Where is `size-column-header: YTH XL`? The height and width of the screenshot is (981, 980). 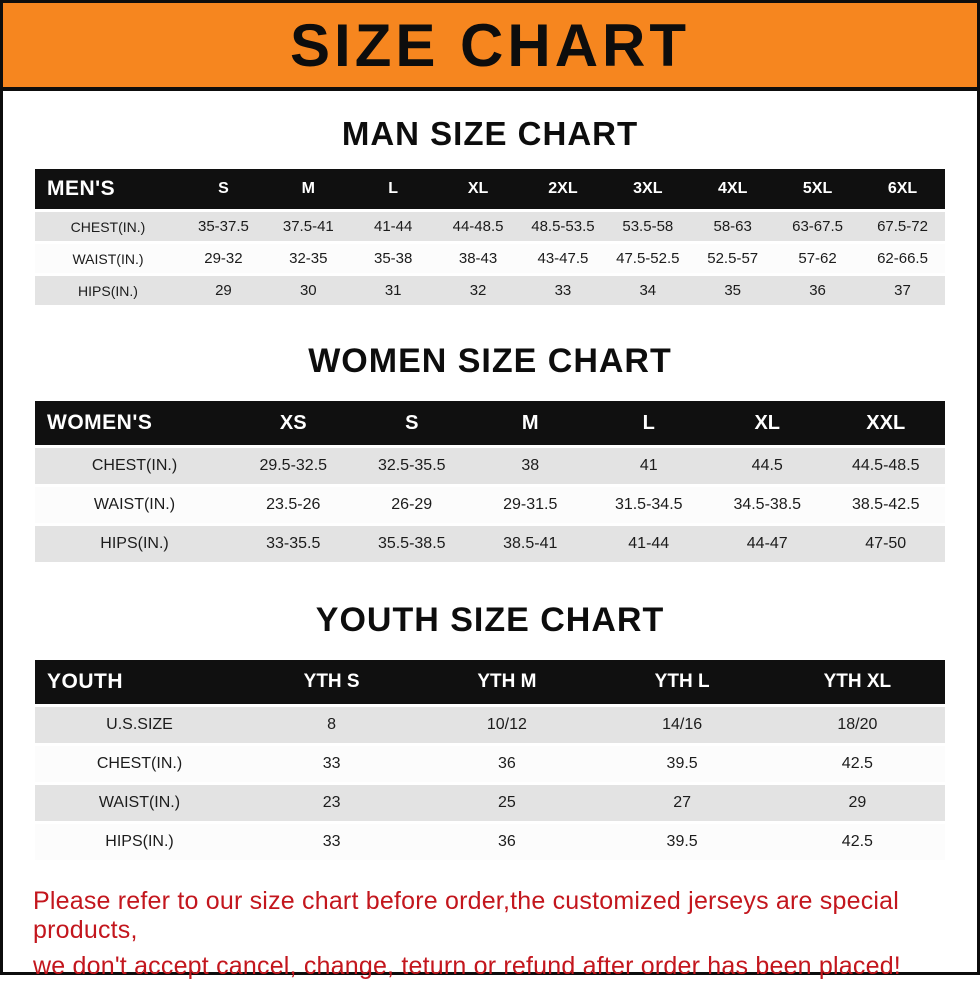 size-column-header: YTH XL is located at coordinates (857, 682).